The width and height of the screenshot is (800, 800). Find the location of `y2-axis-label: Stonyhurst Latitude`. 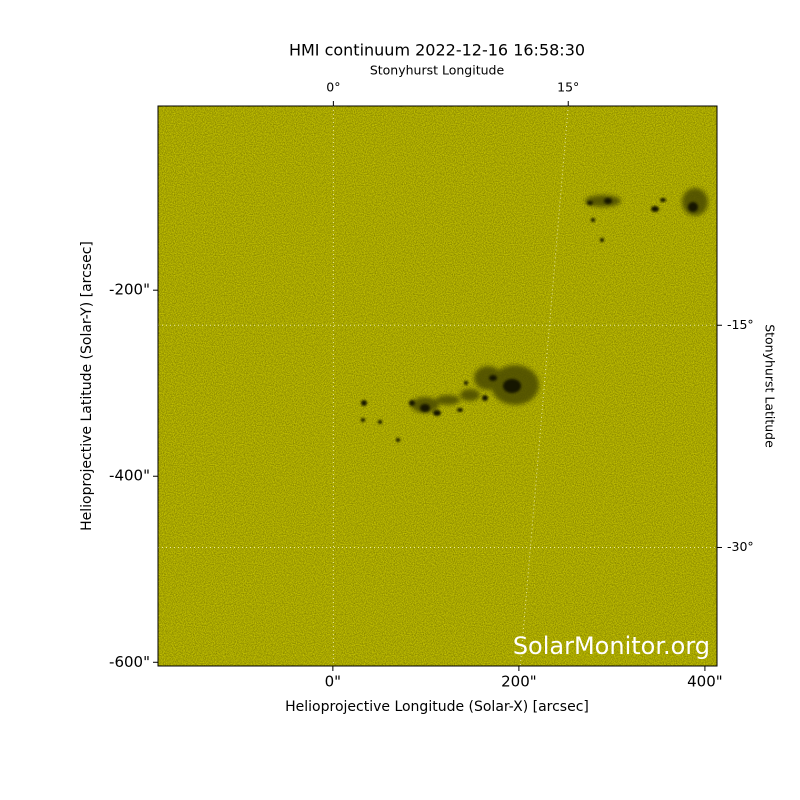

y2-axis-label: Stonyhurst Latitude is located at coordinates (770, 386).